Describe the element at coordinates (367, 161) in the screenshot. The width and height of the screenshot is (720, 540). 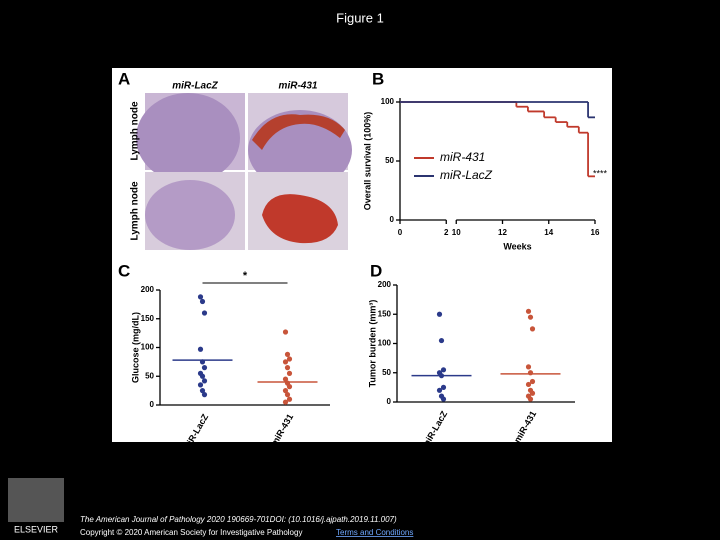
I see `y-axis-label: Overall survival (100%)` at that location.